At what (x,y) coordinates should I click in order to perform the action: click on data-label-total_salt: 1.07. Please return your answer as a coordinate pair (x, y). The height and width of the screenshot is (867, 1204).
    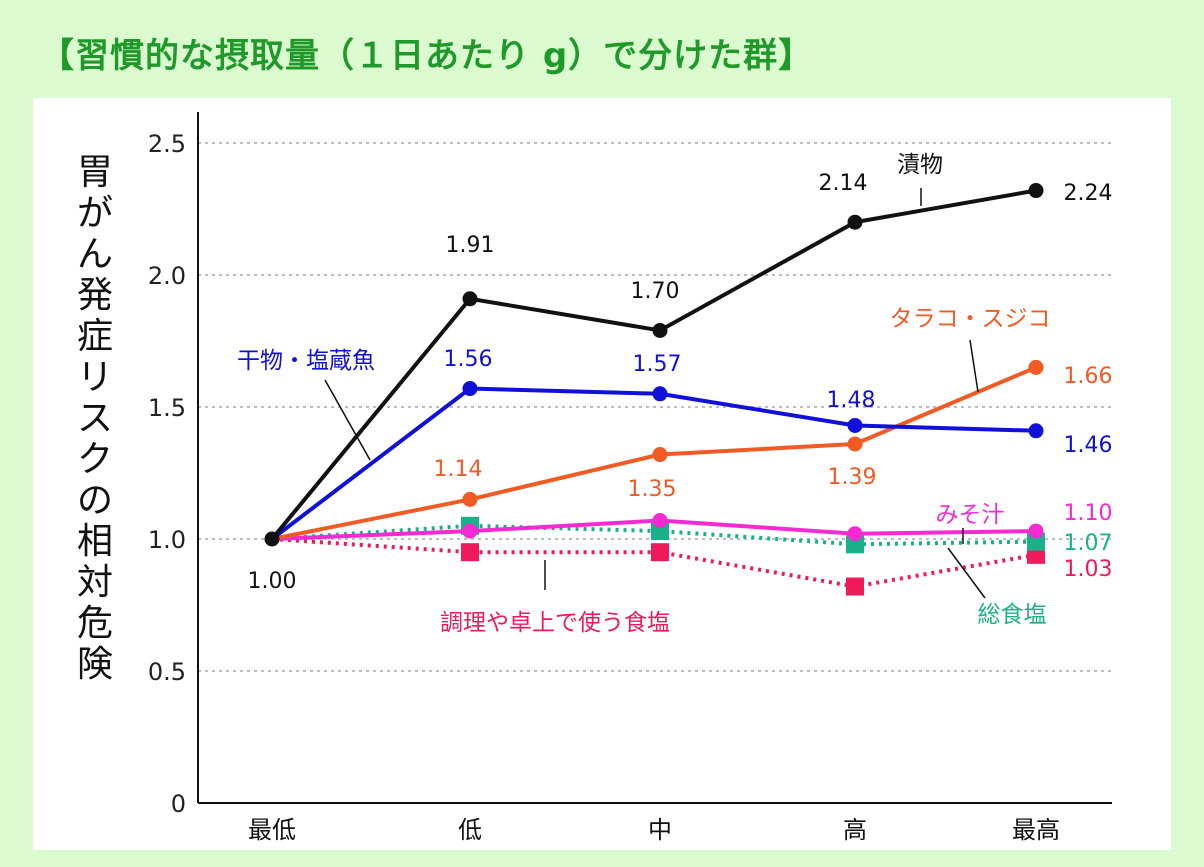
    Looking at the image, I should click on (1088, 543).